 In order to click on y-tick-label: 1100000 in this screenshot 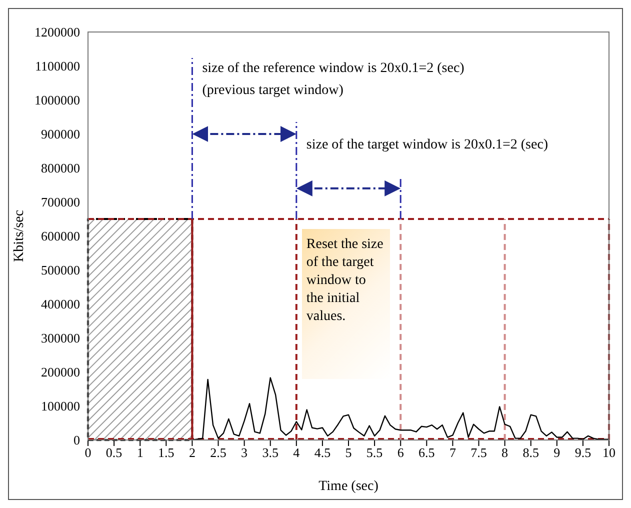, I will do `click(57, 66)`.